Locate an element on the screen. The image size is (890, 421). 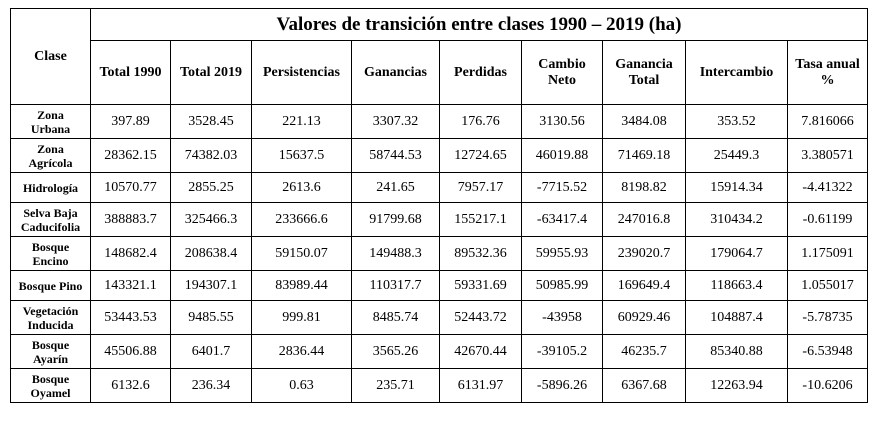
table-cell: 3528.45 is located at coordinates (211, 121).